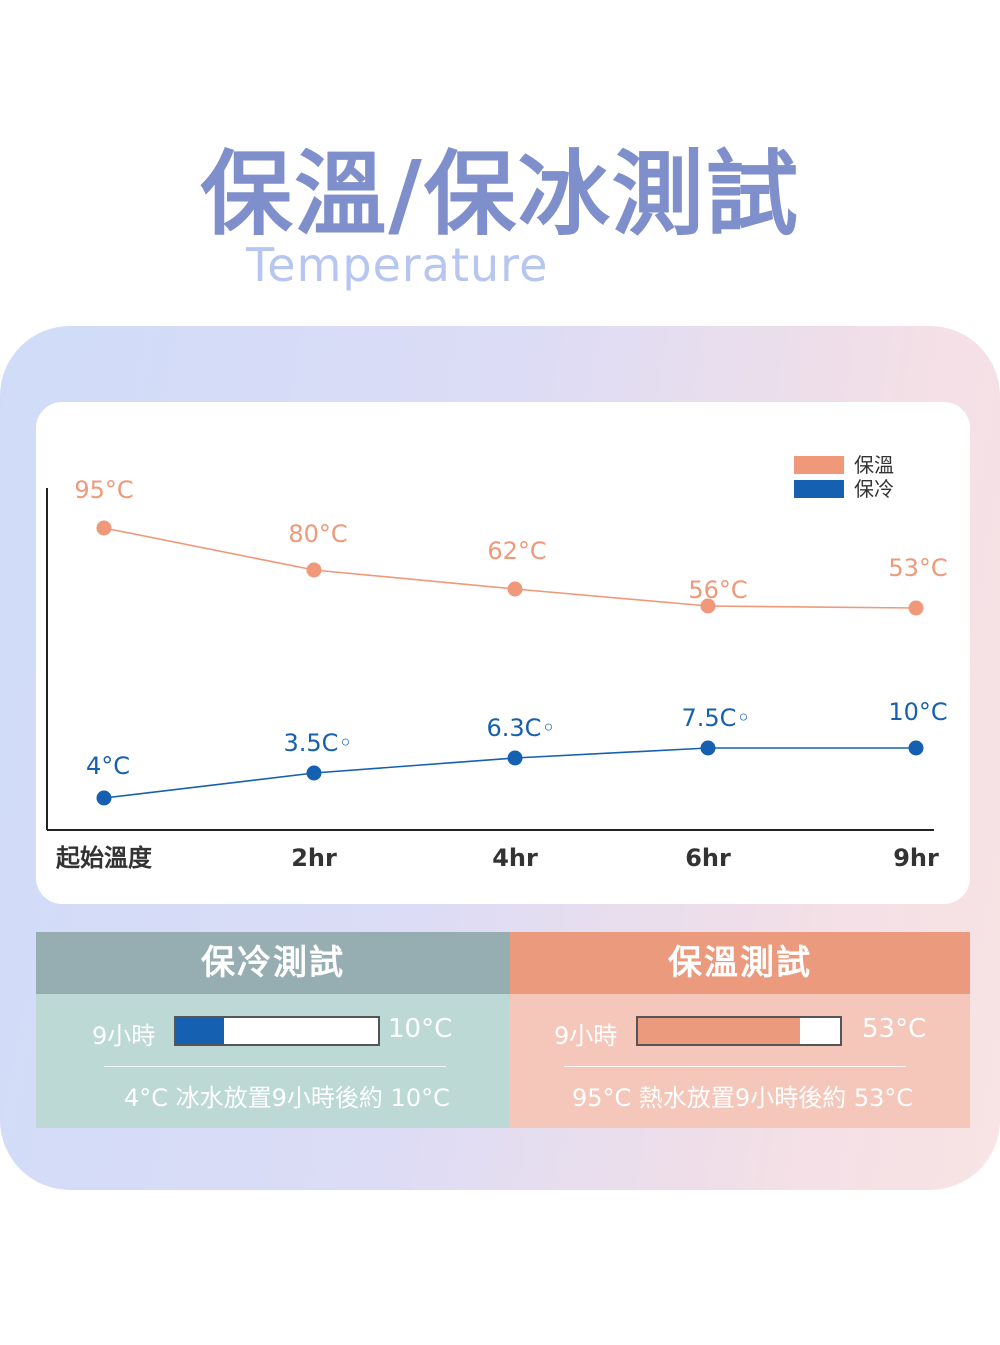  What do you see at coordinates (104, 858) in the screenshot?
I see `x-tick-label: 起始溫度` at bounding box center [104, 858].